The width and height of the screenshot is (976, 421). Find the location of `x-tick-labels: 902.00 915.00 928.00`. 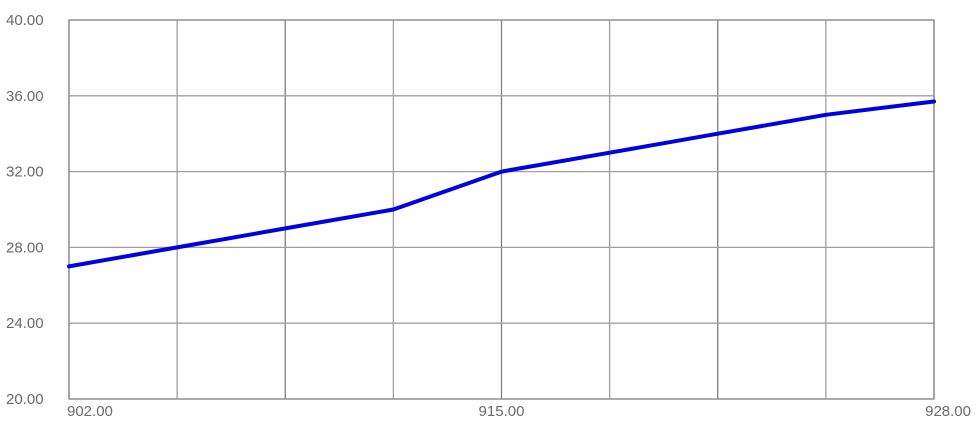

x-tick-labels: 902.00 915.00 928.00 is located at coordinates (519, 411).